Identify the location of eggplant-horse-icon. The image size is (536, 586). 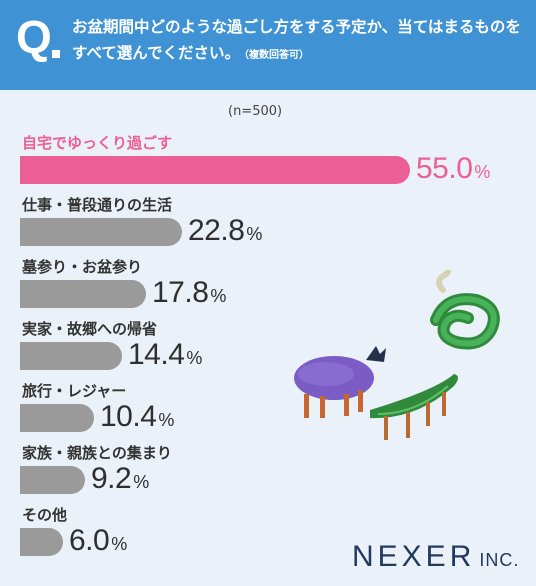
(340, 382).